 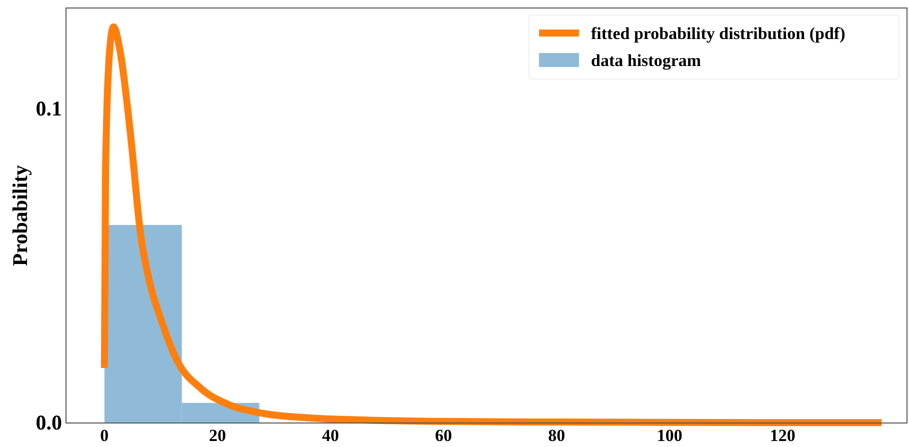 What do you see at coordinates (557, 436) in the screenshot?
I see `x-tick-label: 80` at bounding box center [557, 436].